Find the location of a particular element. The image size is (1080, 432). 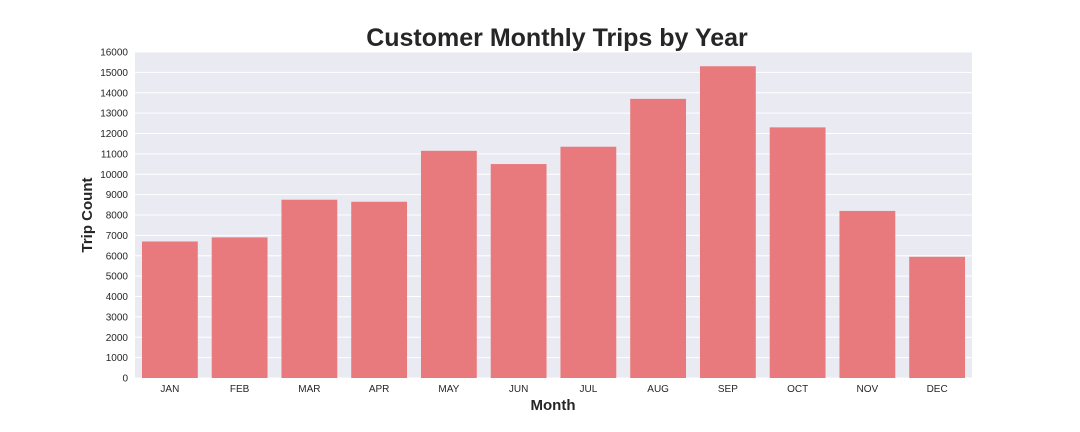

bar-jan is located at coordinates (169, 309).